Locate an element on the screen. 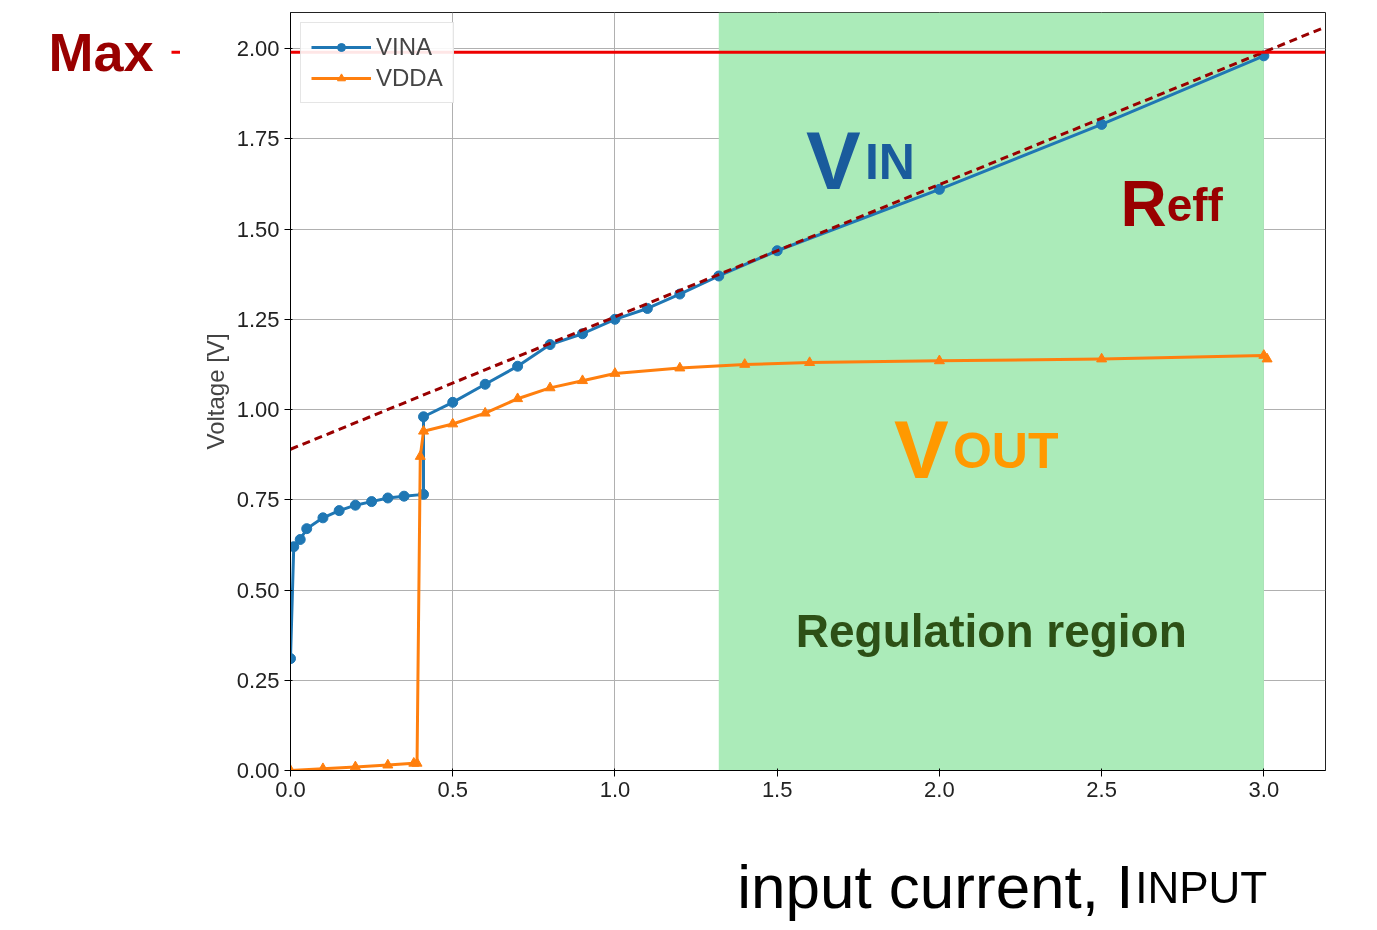  x-tick-label: 2.0 is located at coordinates (939, 789).